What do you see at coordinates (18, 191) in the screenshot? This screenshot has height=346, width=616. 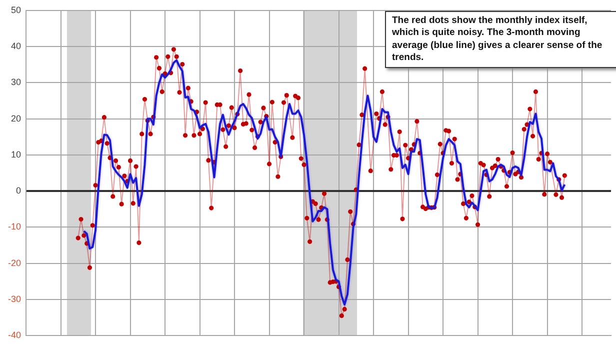 I see `y-tick-label: 0` at bounding box center [18, 191].